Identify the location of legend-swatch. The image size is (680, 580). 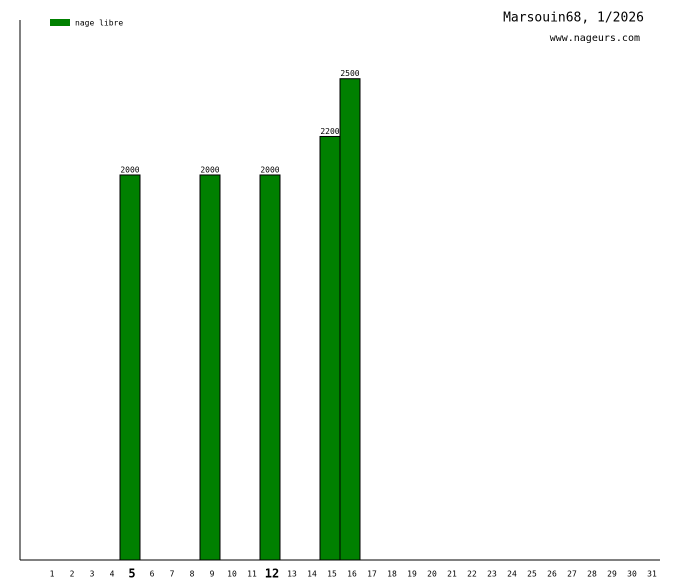
(60, 22).